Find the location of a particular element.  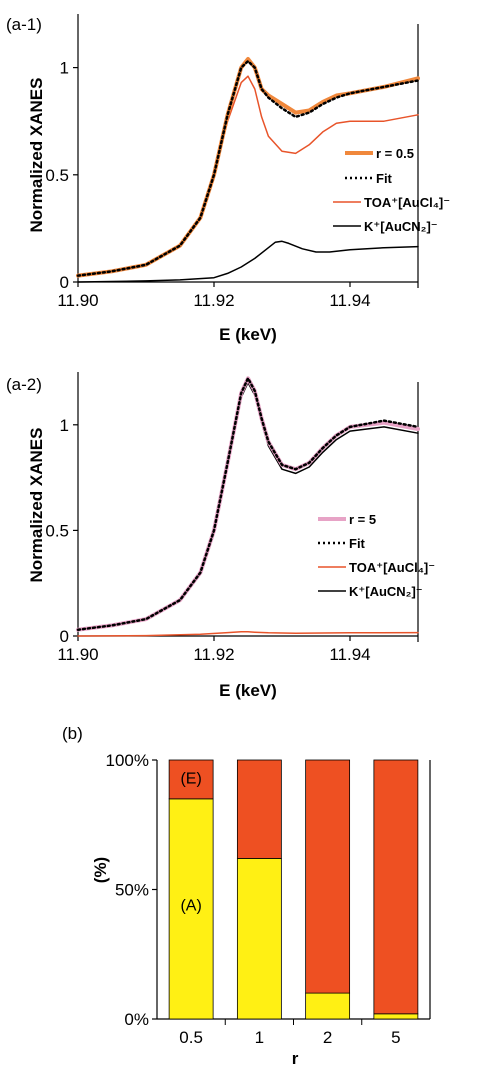

y-axis-title-b: (%) is located at coordinates (100, 870).